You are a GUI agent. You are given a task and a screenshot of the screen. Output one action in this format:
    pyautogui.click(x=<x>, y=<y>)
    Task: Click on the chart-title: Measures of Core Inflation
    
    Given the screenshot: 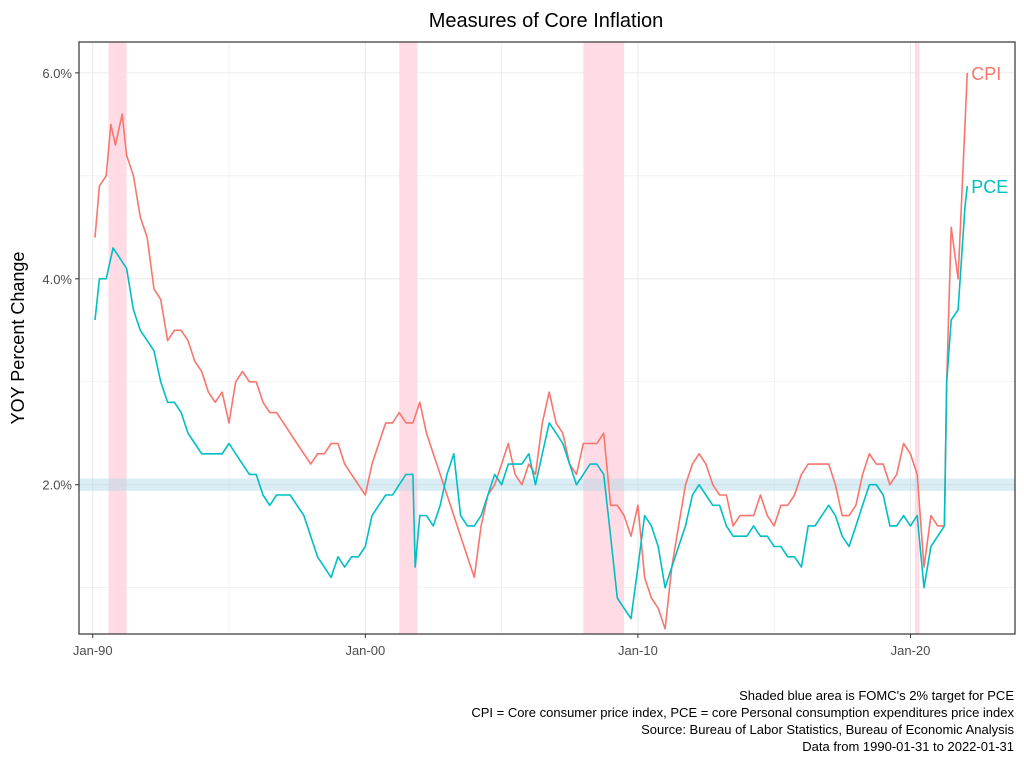 What is the action you would take?
    pyautogui.click(x=546, y=21)
    